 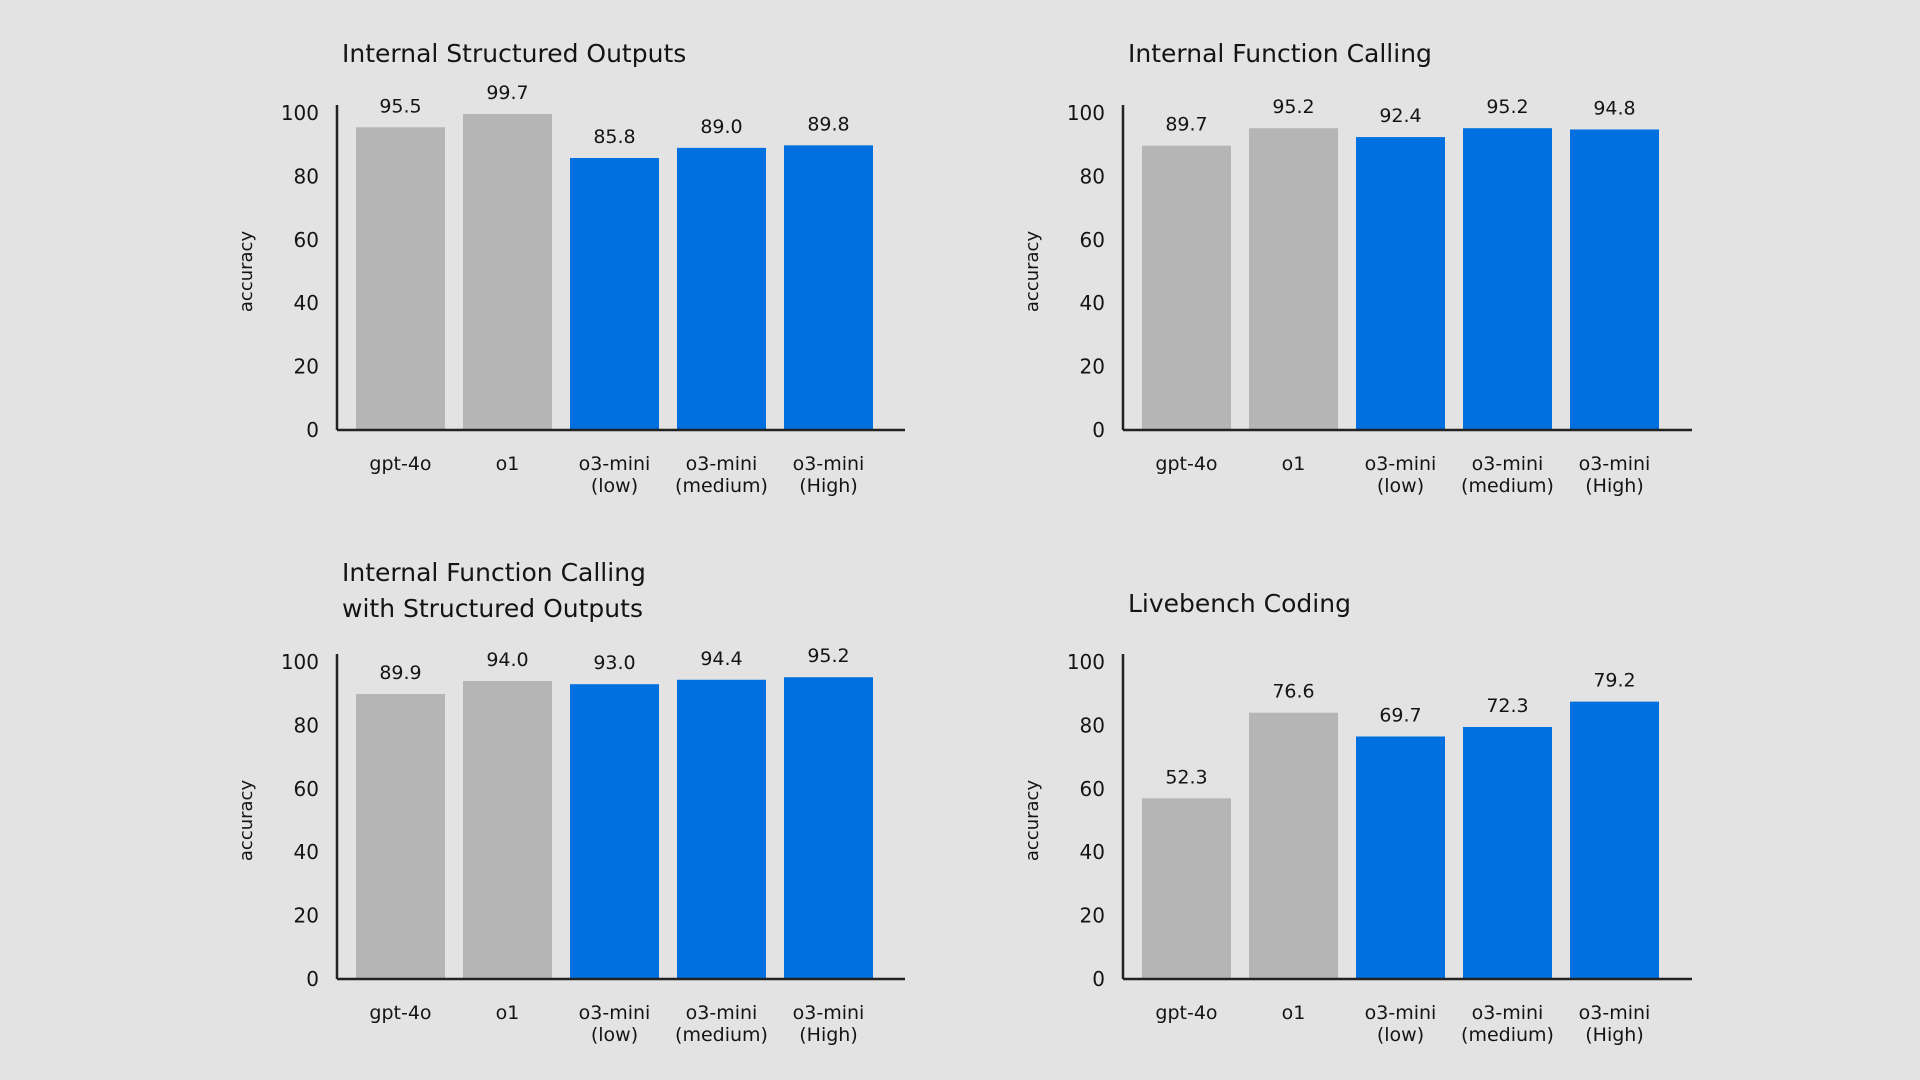 What do you see at coordinates (828, 124) in the screenshot?
I see `data-label: 89.8` at bounding box center [828, 124].